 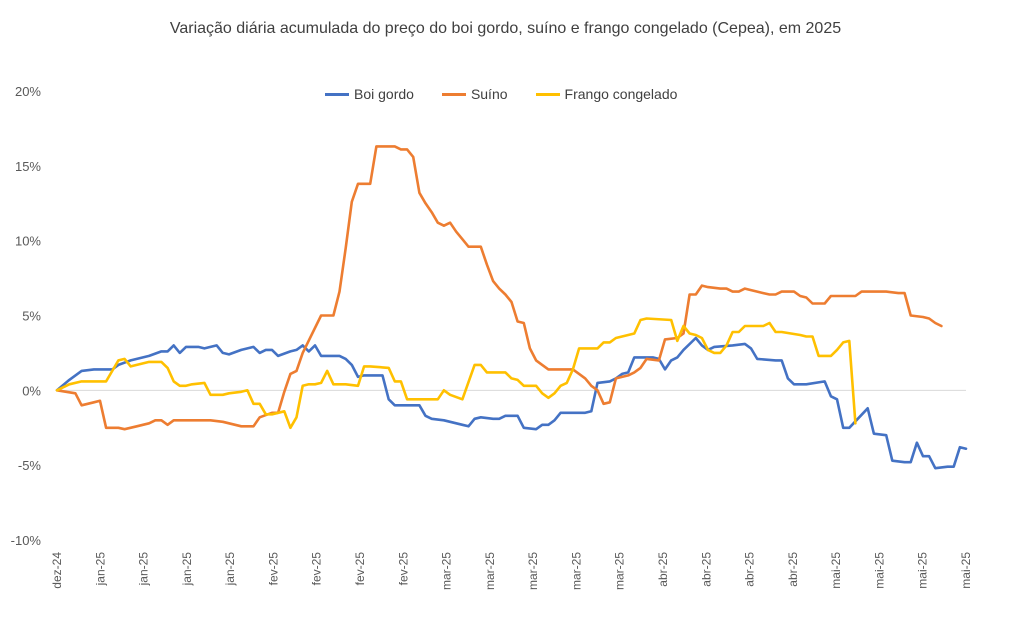 What do you see at coordinates (547, 94) in the screenshot?
I see `legend-swatch-frango-congelado` at bounding box center [547, 94].